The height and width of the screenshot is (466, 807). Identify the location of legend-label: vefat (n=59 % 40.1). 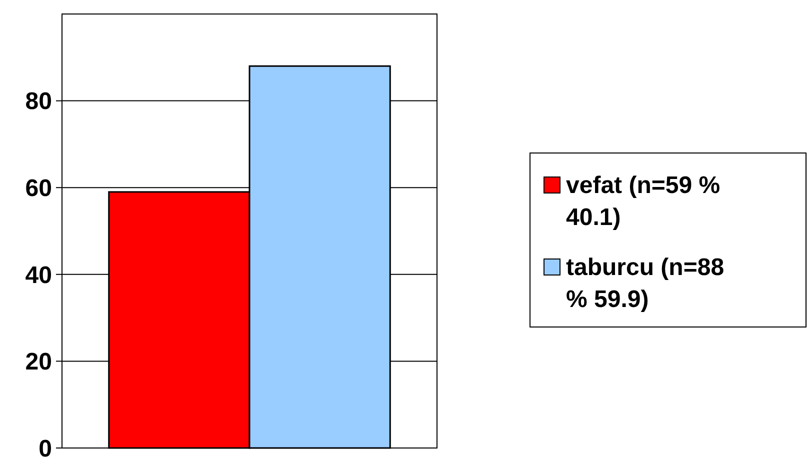
(643, 201).